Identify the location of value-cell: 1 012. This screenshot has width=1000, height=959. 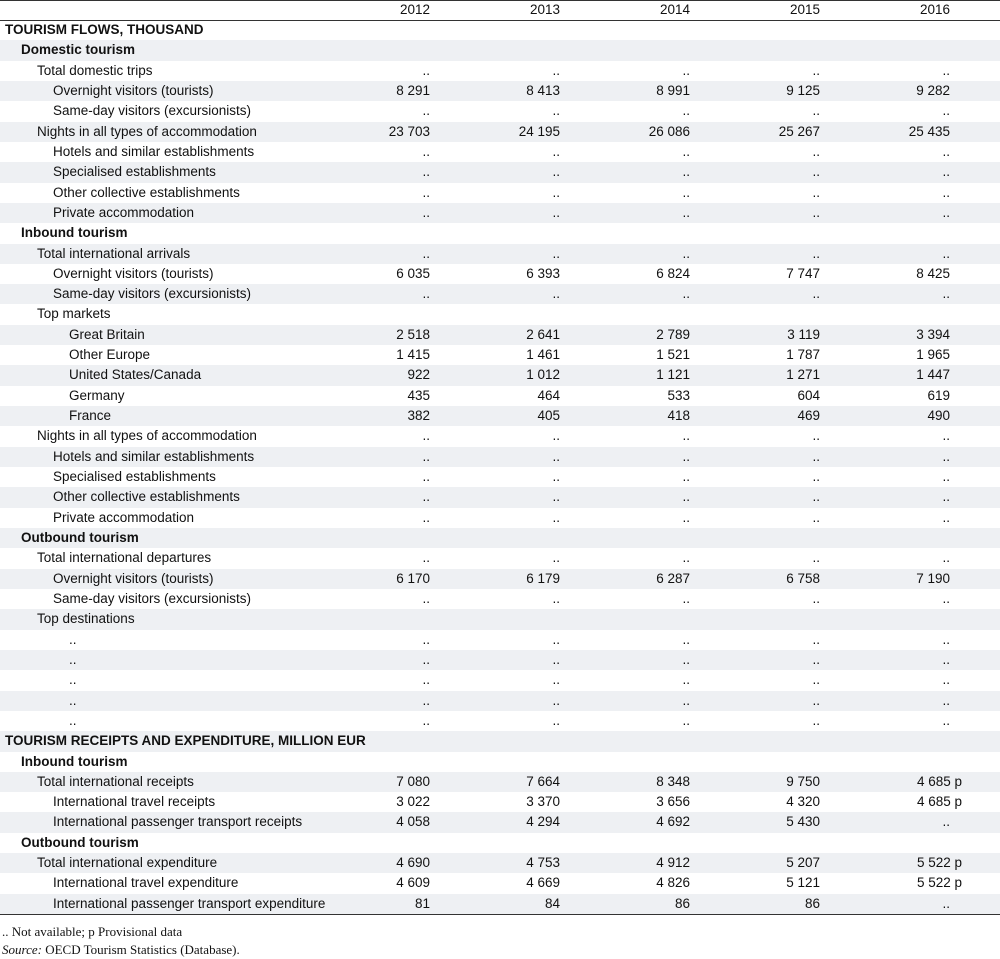
(543, 375).